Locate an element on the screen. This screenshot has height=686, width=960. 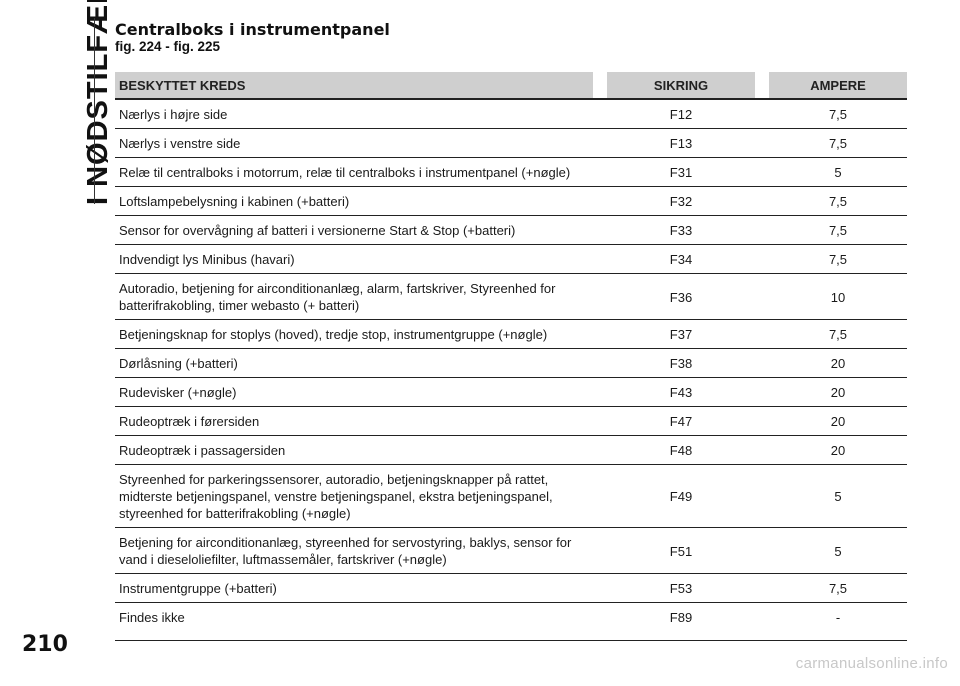
ampere-rating: 10 is located at coordinates (838, 296).